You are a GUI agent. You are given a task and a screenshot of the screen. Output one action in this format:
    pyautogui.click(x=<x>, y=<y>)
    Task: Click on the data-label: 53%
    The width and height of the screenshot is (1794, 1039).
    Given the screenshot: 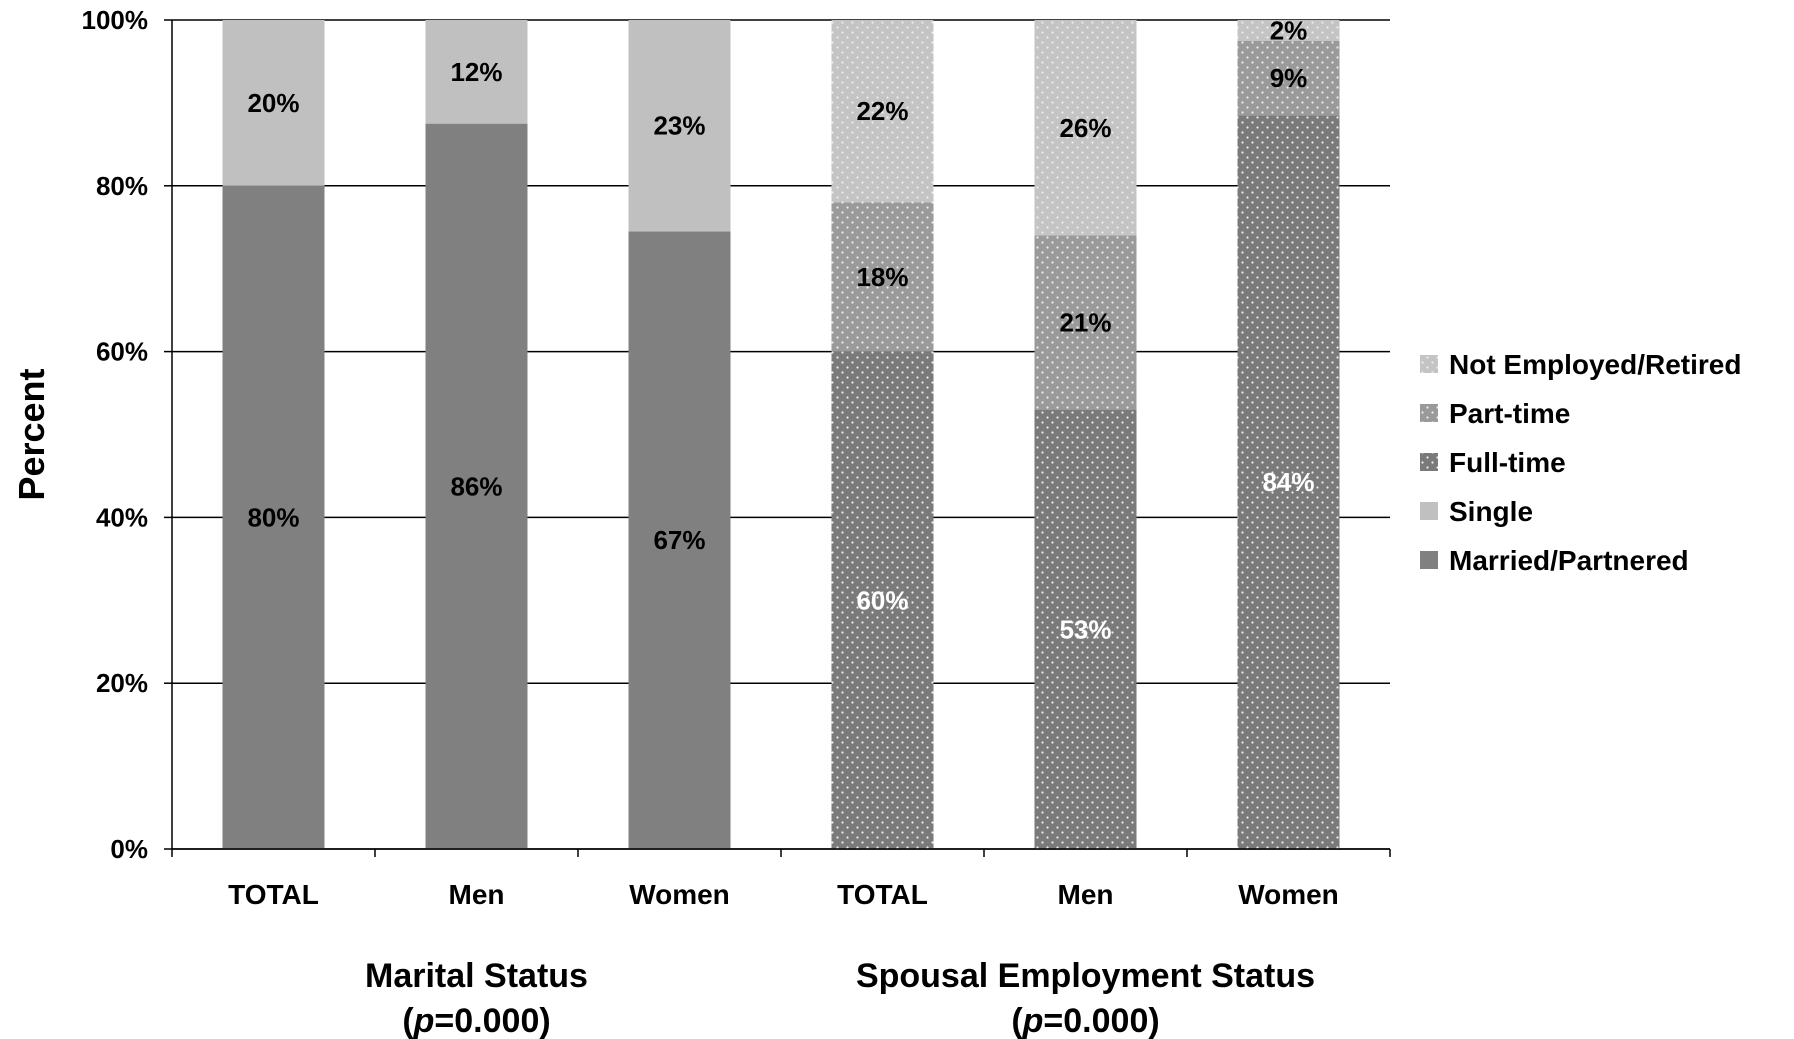 What is the action you would take?
    pyautogui.click(x=1085, y=629)
    